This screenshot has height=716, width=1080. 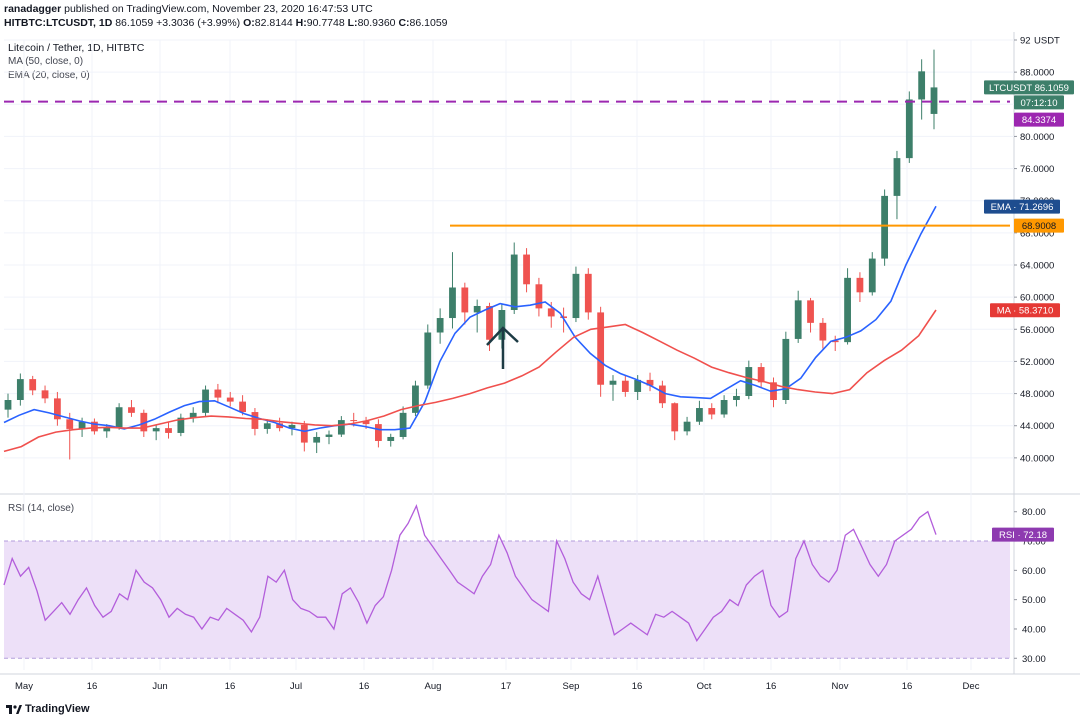 What do you see at coordinates (1034, 512) in the screenshot?
I see `rsi-tick-label: 80.00` at bounding box center [1034, 512].